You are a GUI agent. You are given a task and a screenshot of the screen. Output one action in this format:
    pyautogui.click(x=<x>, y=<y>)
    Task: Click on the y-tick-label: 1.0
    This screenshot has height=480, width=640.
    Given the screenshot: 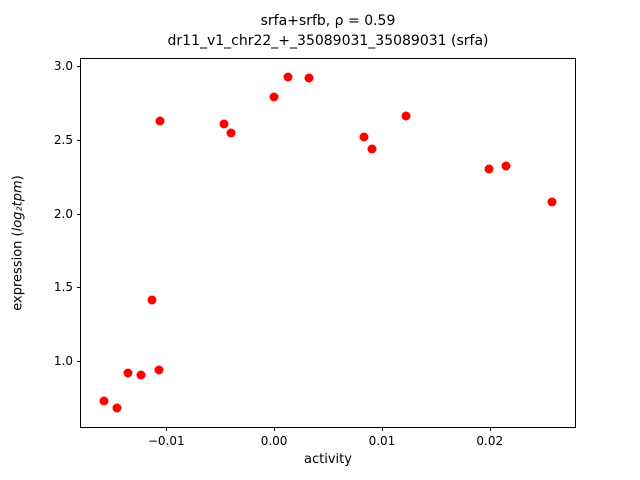 What is the action you would take?
    pyautogui.click(x=63, y=360)
    